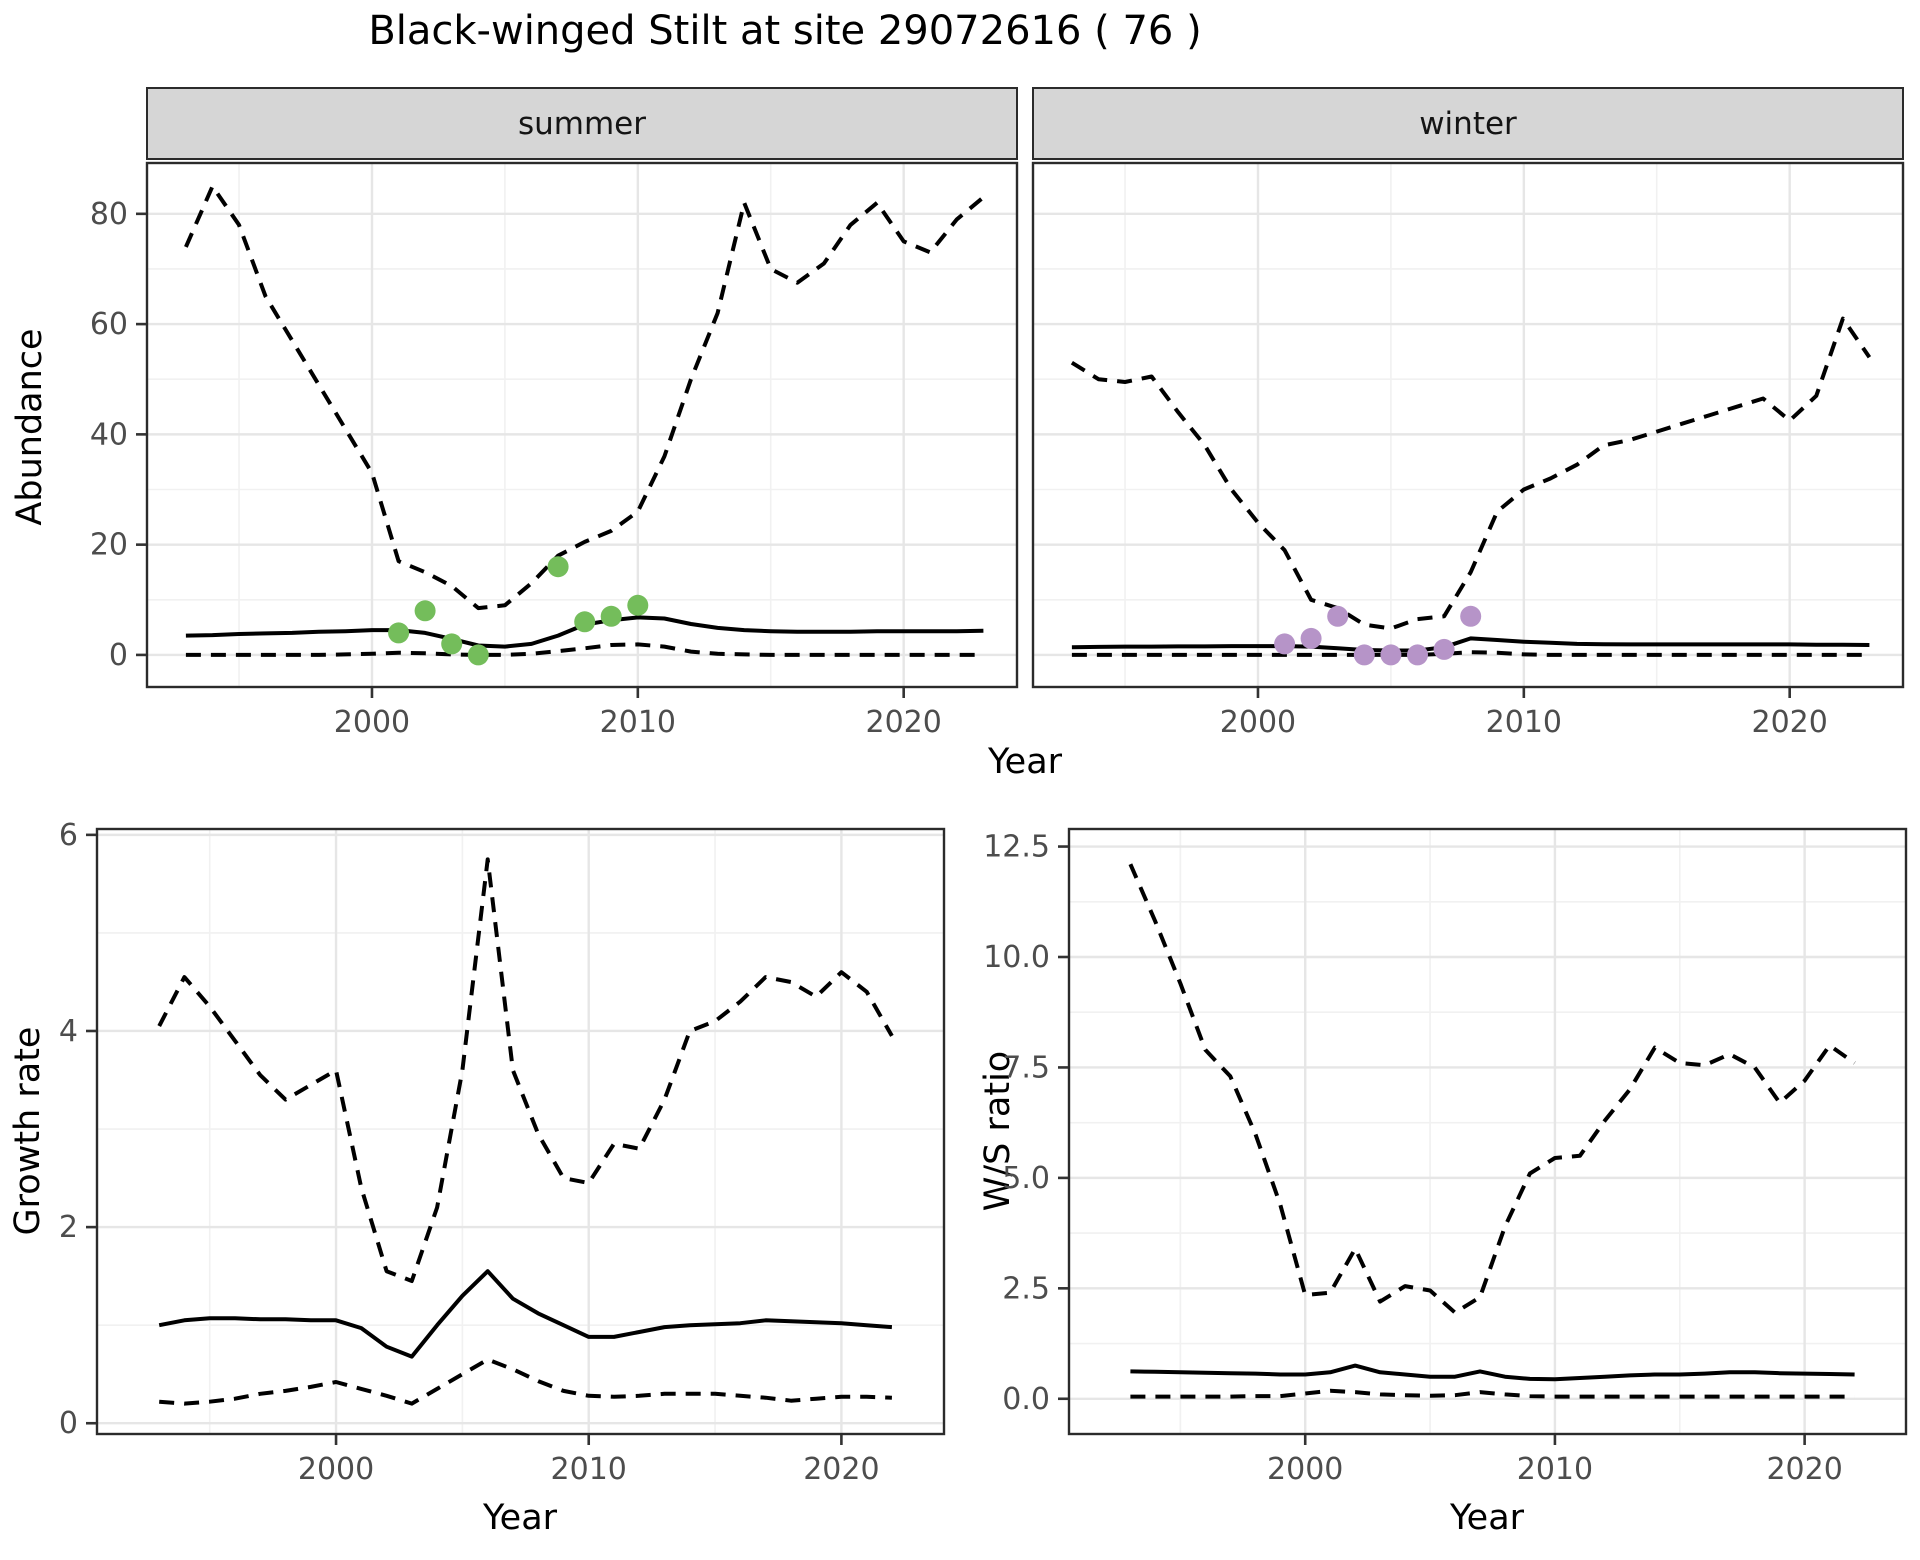 The width and height of the screenshot is (1920, 1560). I want to click on y-axis-title-ws-ratio: W/S ratio, so click(998, 1131).